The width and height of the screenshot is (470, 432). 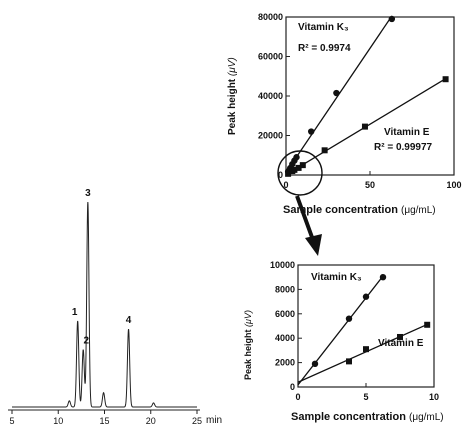 I want to click on chromatogram-peak-label: 3, so click(x=88, y=193).